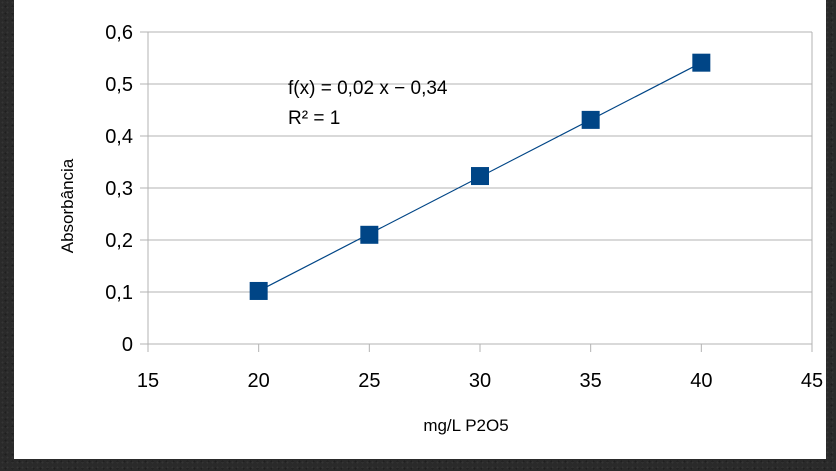 This screenshot has width=836, height=471. What do you see at coordinates (119, 241) in the screenshot?
I see `y-tick-label: 0,2` at bounding box center [119, 241].